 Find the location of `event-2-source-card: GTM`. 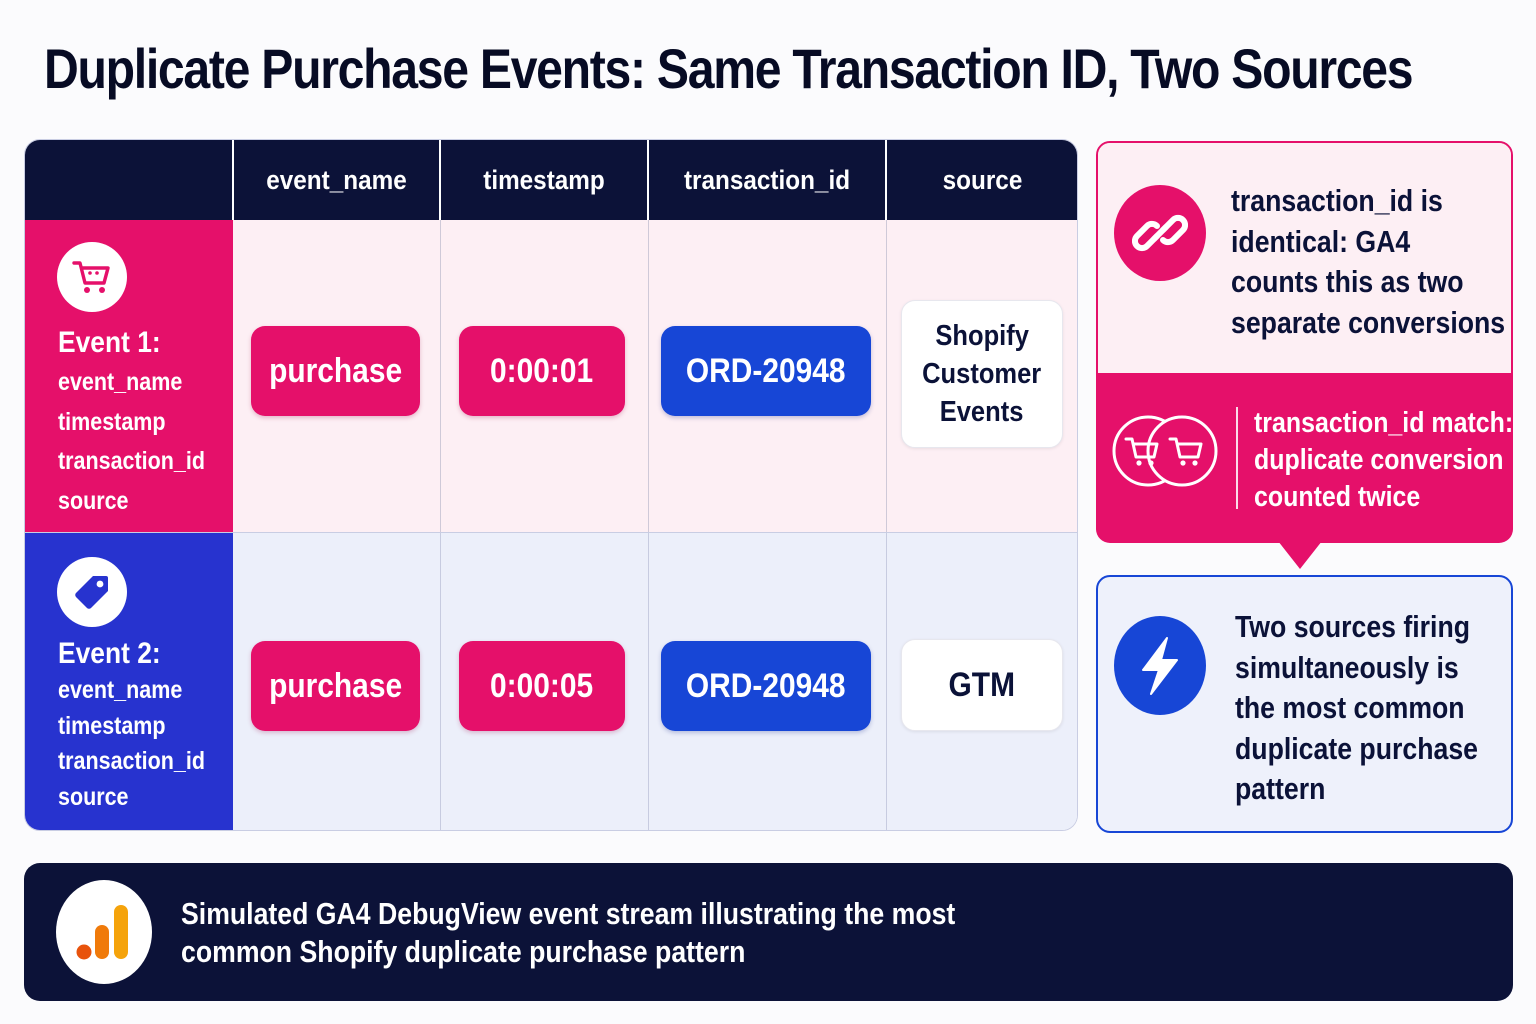

event-2-source-card: GTM is located at coordinates (982, 685).